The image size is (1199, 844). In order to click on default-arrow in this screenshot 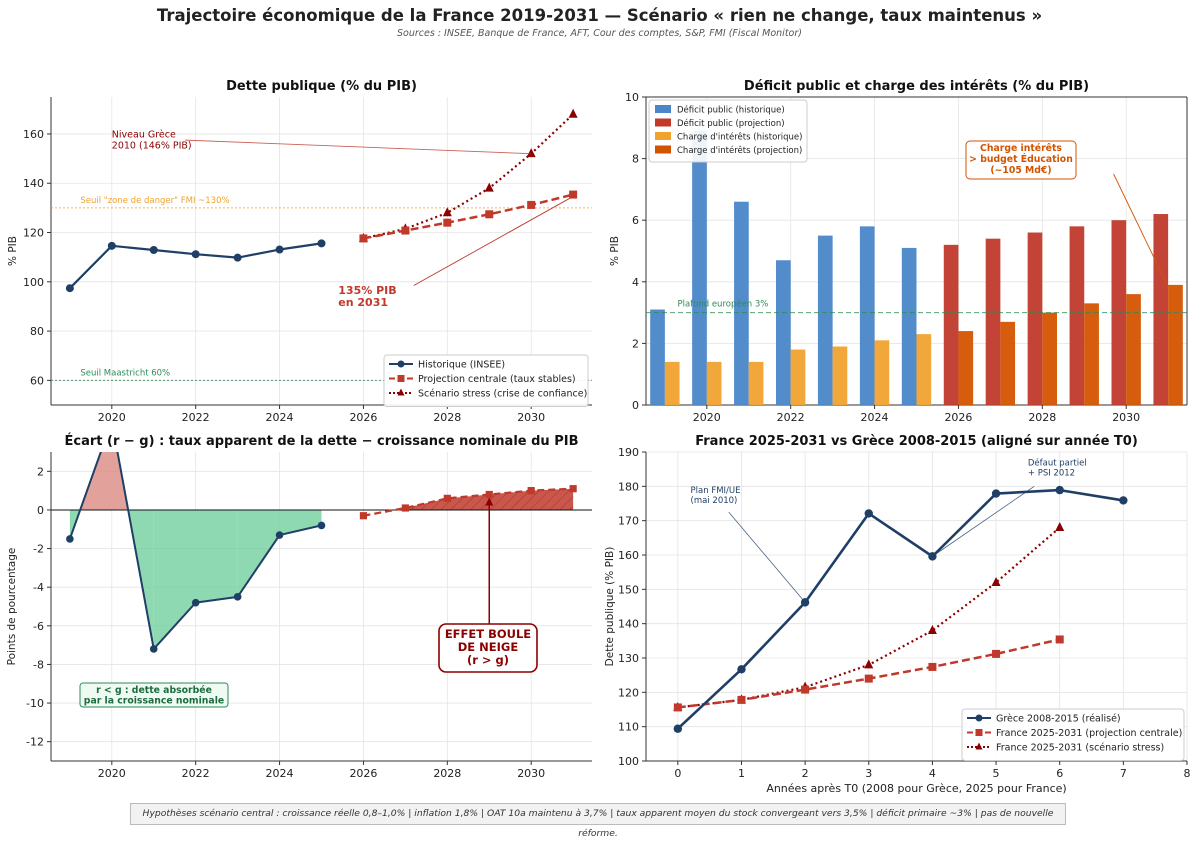, I will do `click(983, 521)`.